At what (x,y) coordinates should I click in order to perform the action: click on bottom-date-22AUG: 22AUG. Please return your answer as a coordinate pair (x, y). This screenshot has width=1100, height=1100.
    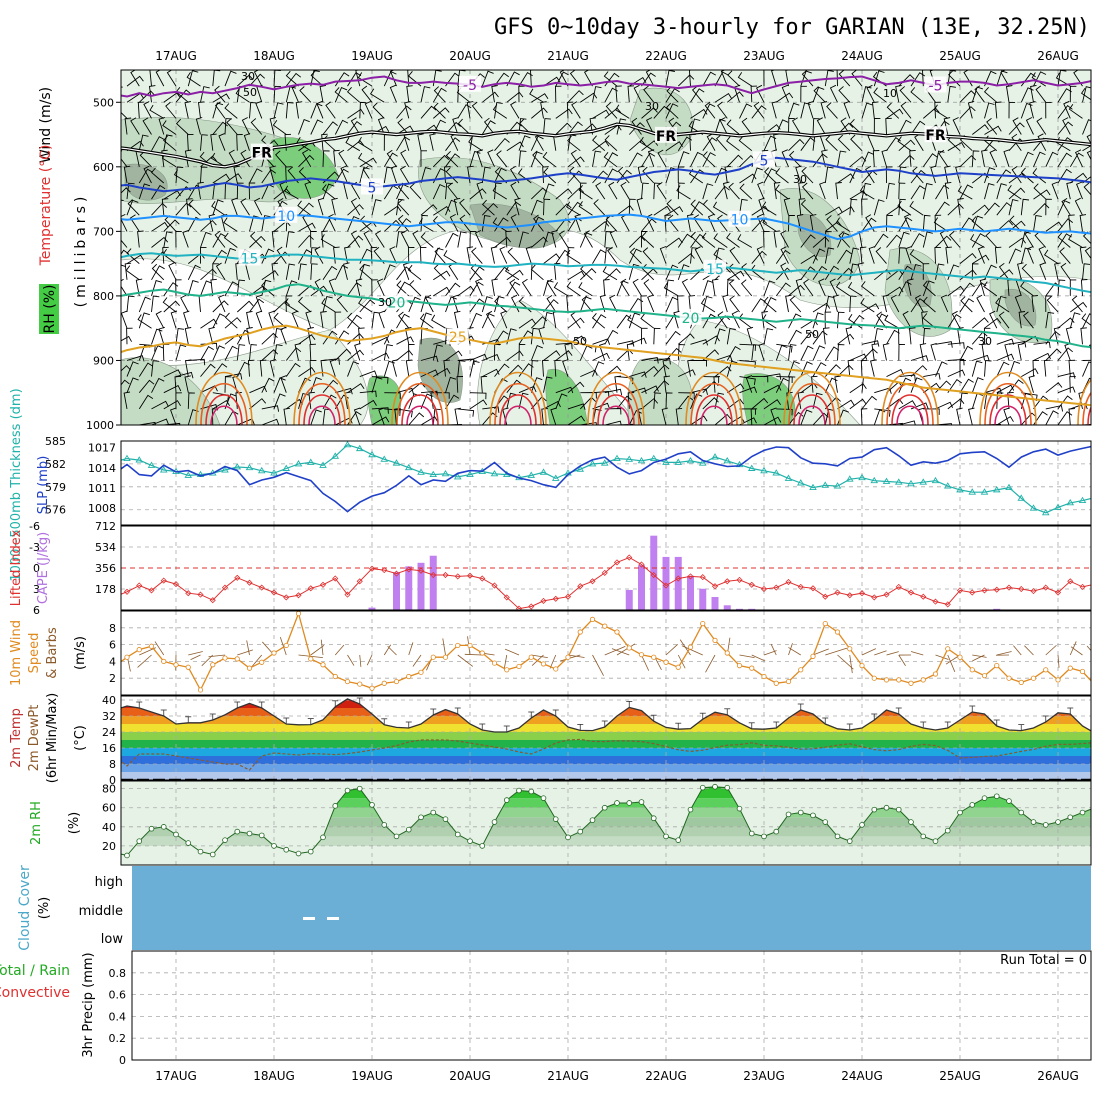
    Looking at the image, I should click on (666, 1076).